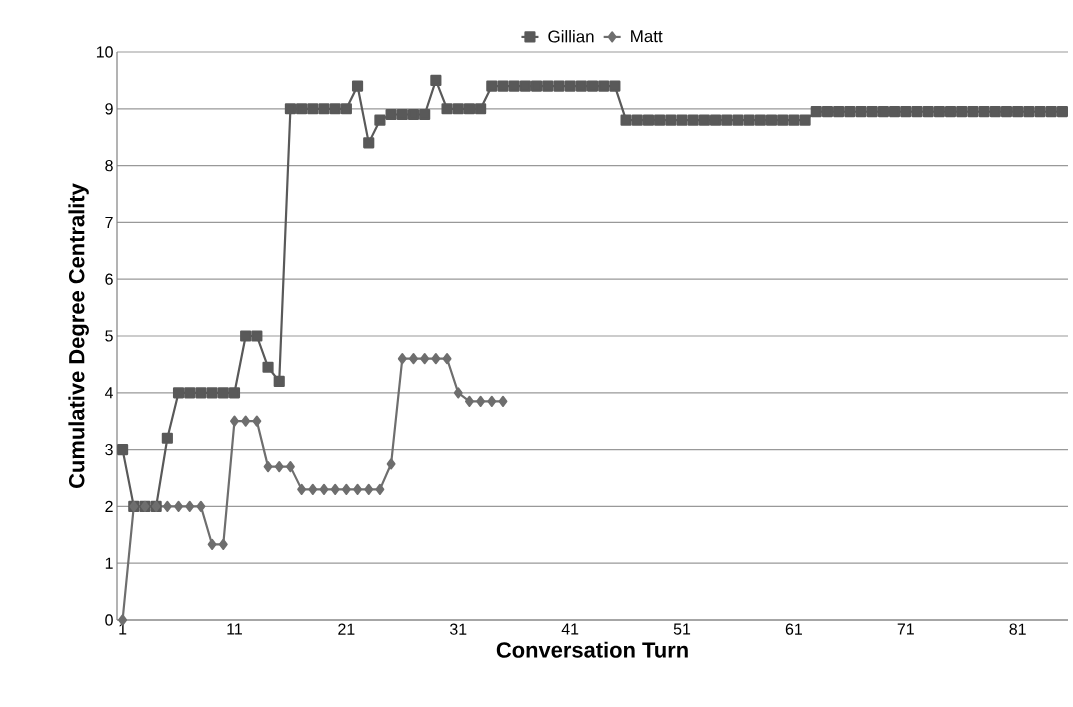 The height and width of the screenshot is (707, 1073). I want to click on y-tick-label: 0, so click(109, 620).